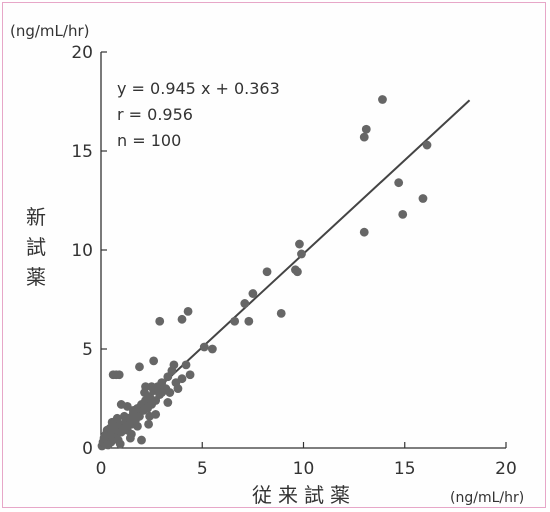 Image resolution: width=550 pixels, height=512 pixels. What do you see at coordinates (87, 449) in the screenshot?
I see `y-tick-label: 0` at bounding box center [87, 449].